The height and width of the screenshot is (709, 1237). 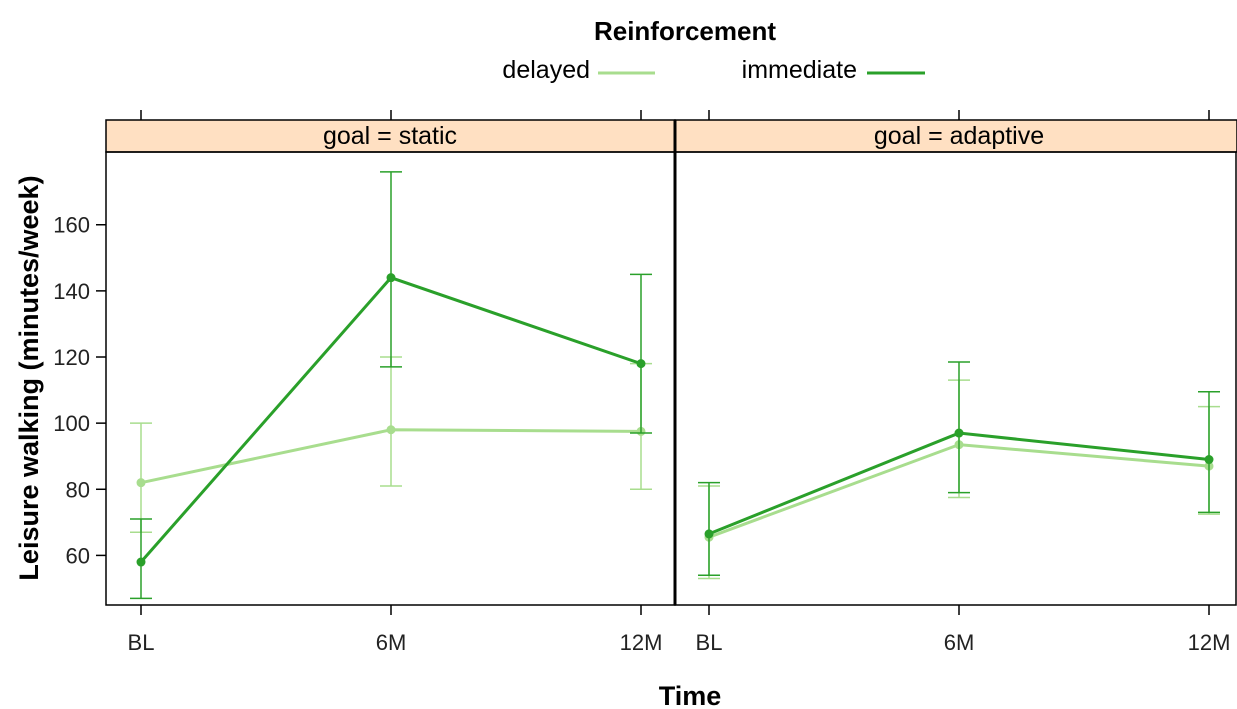 I want to click on y-tick-label: 140, so click(x=71, y=291).